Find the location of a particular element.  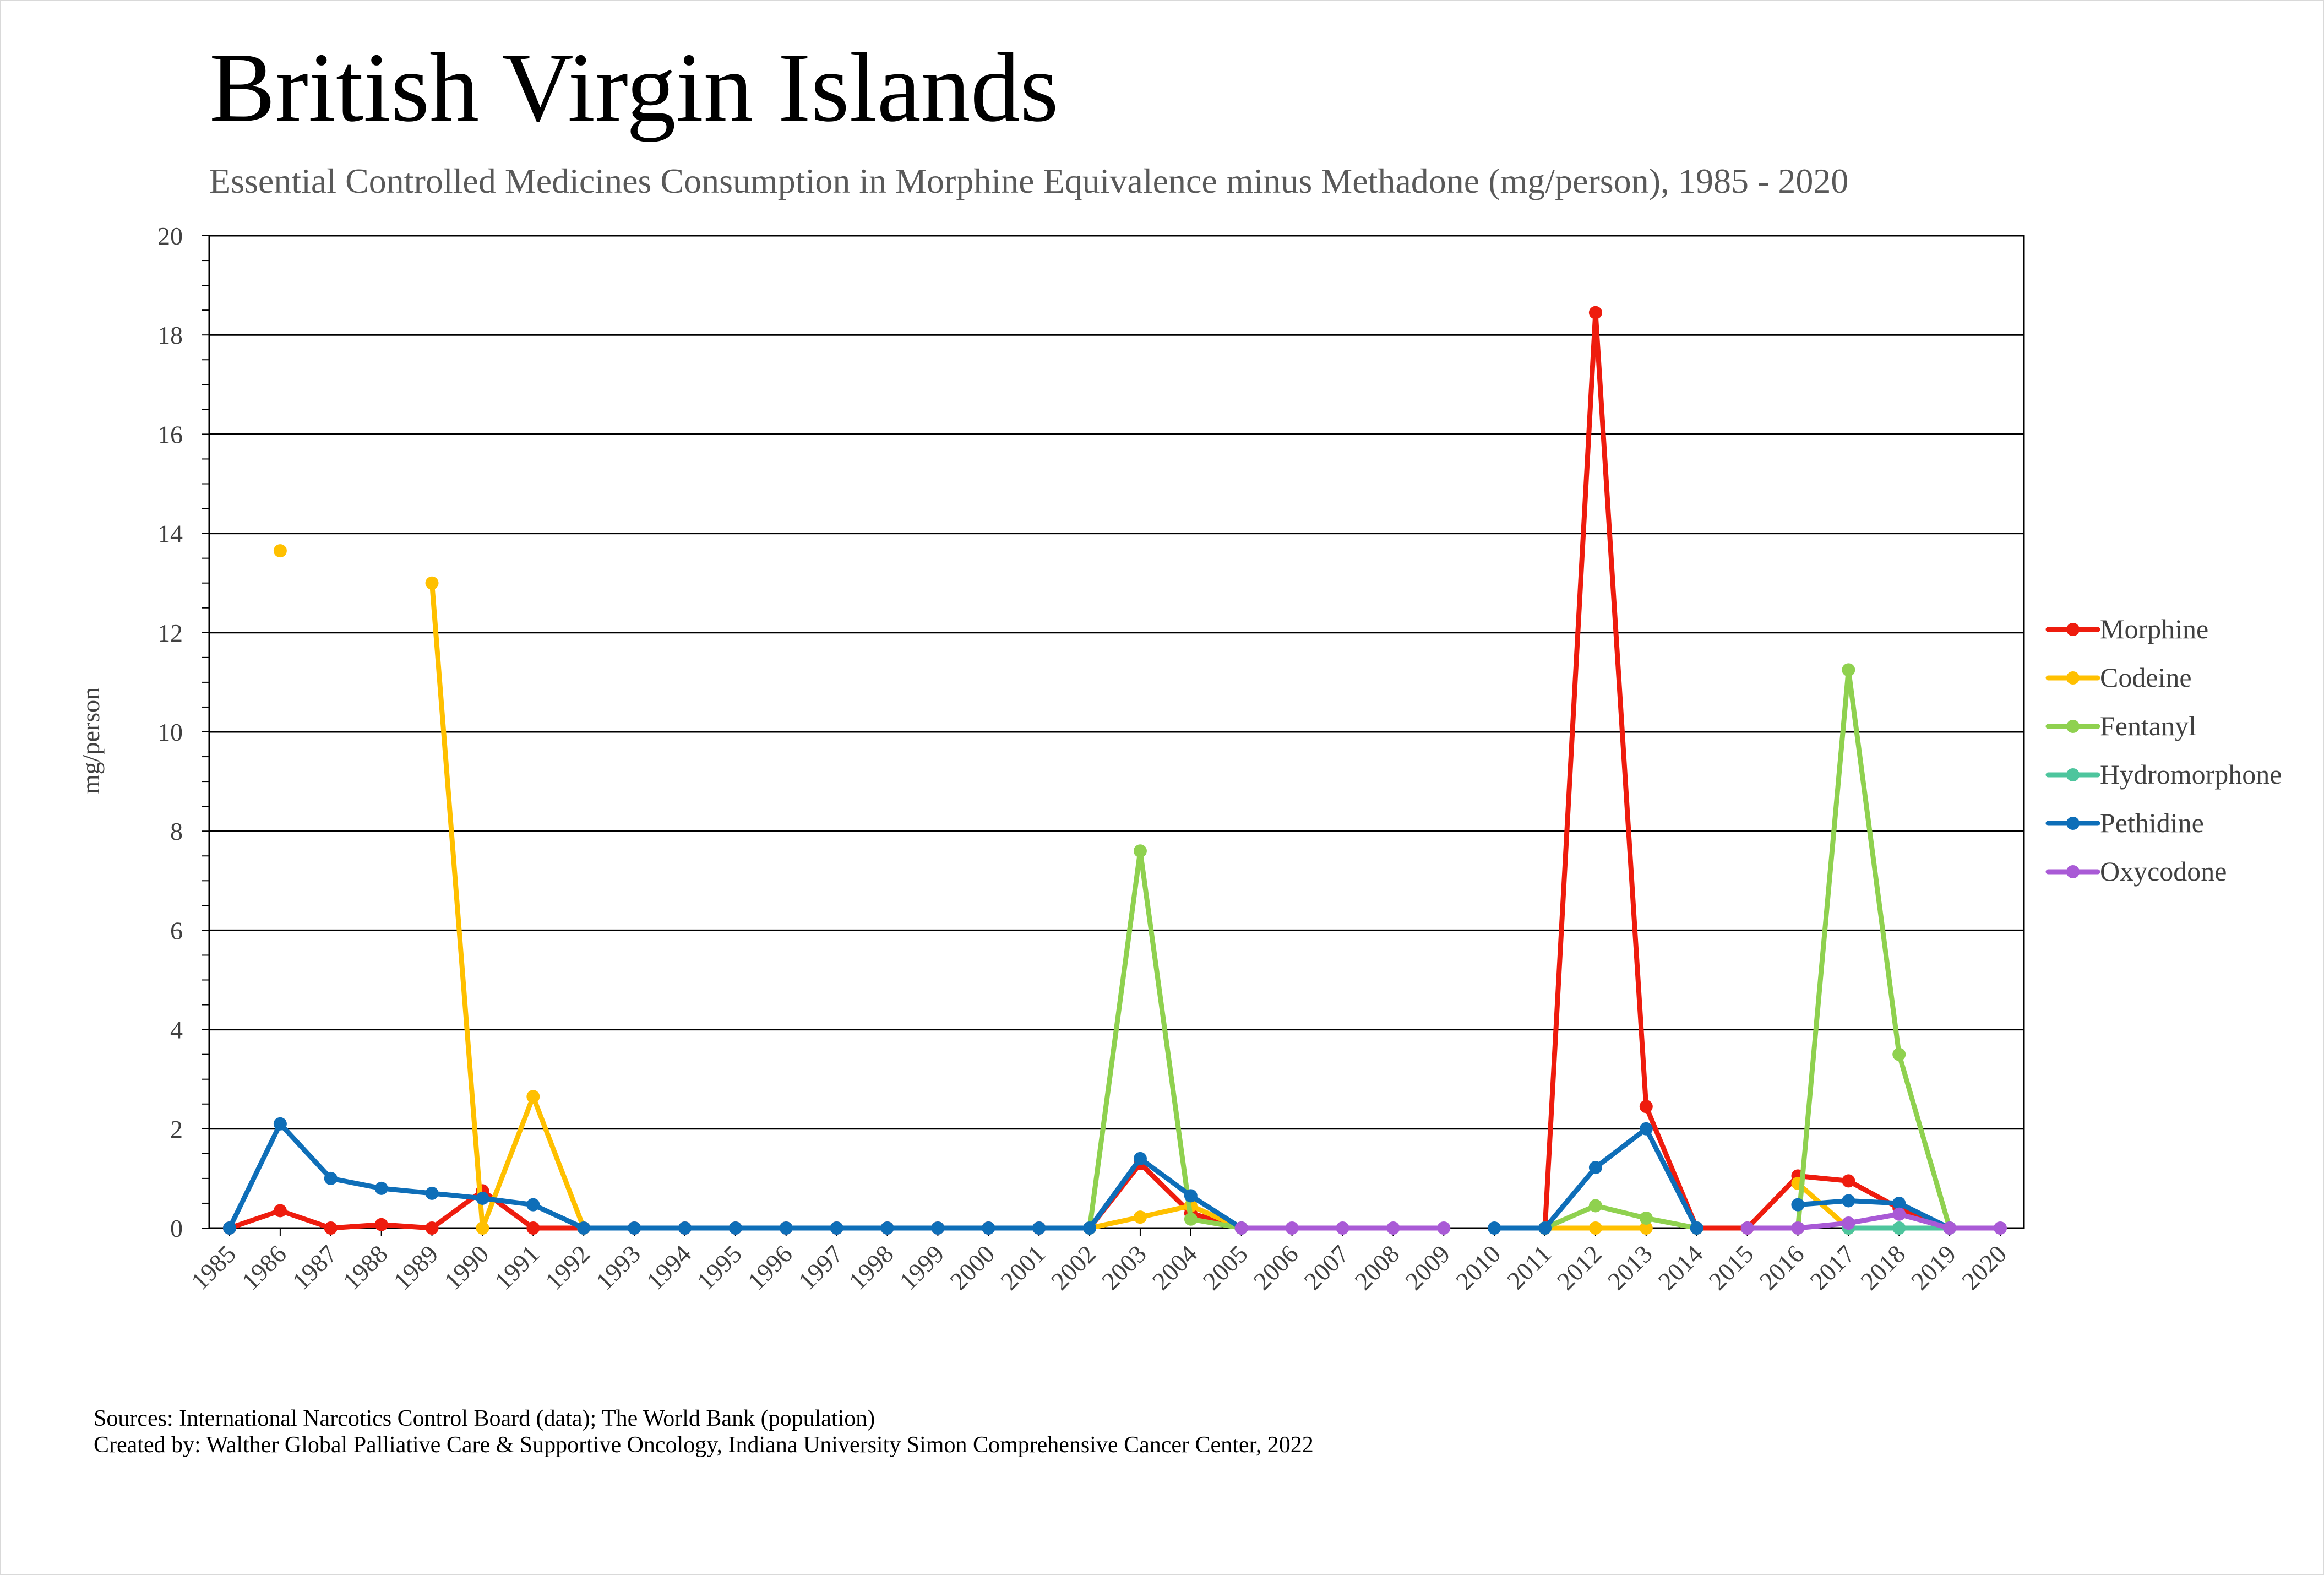

y-tick-label: 8 is located at coordinates (176, 831).